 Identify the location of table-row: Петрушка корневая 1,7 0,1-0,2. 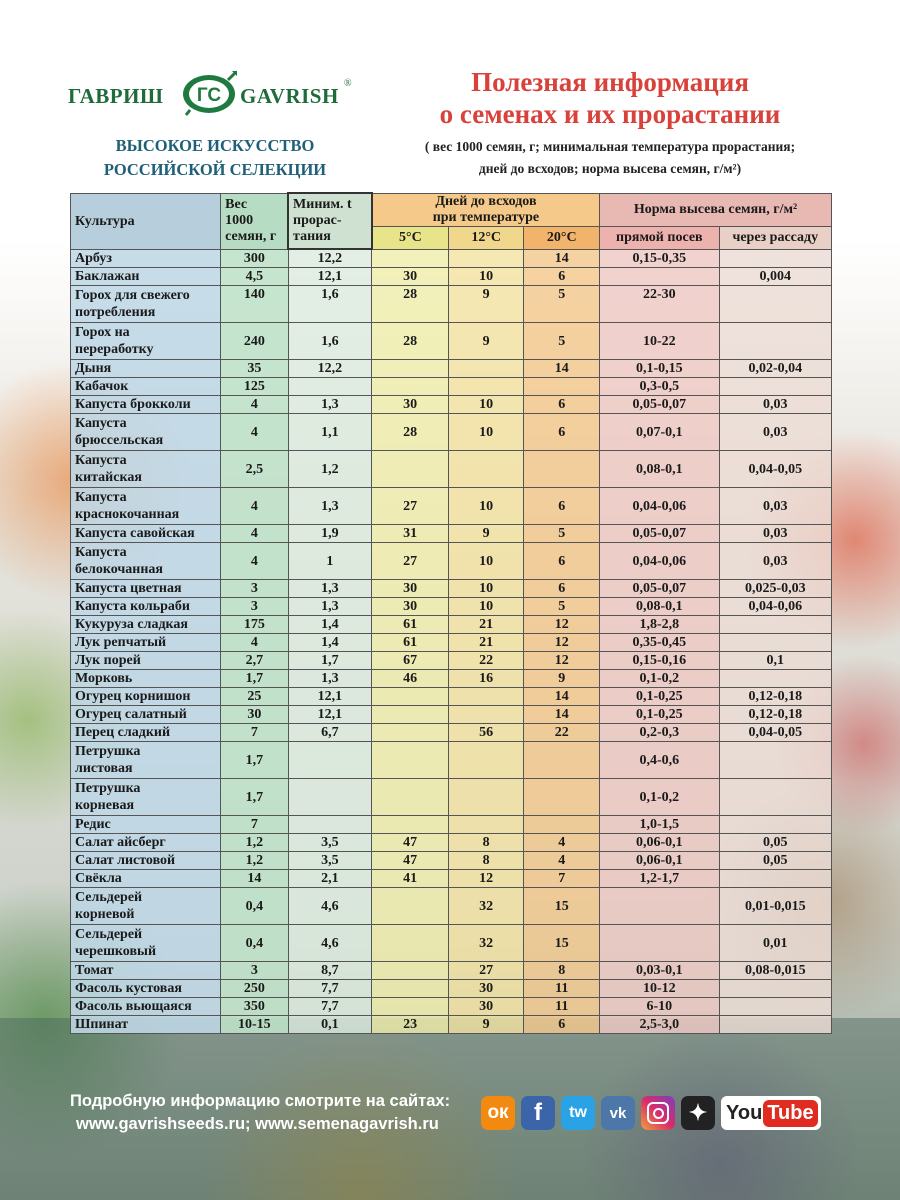
(451, 797).